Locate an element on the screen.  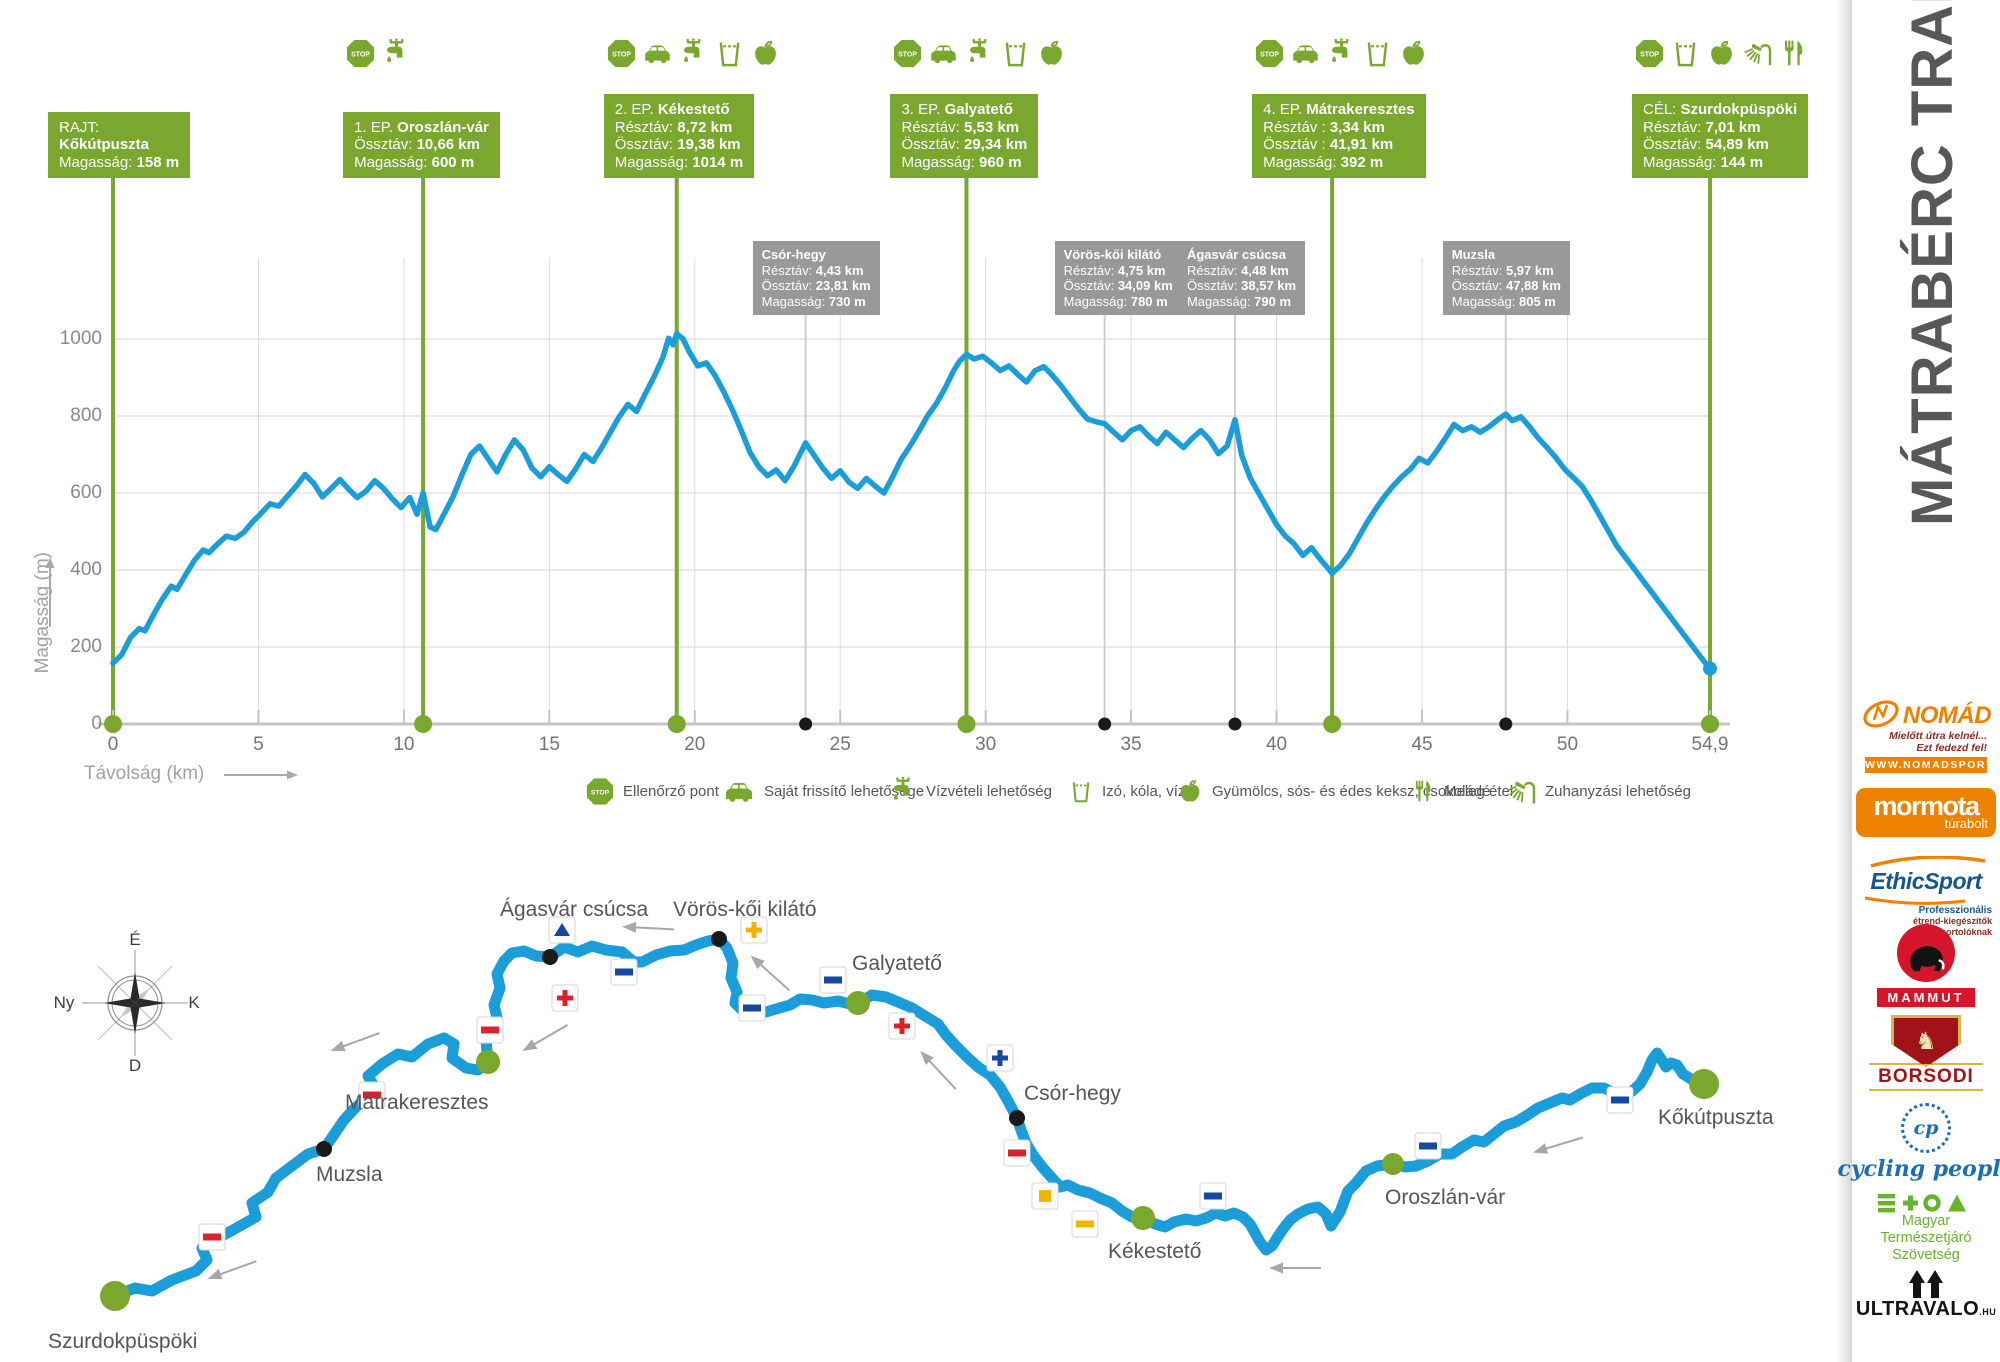
checkpoint-label: Össztáv : is located at coordinates (1296, 144).